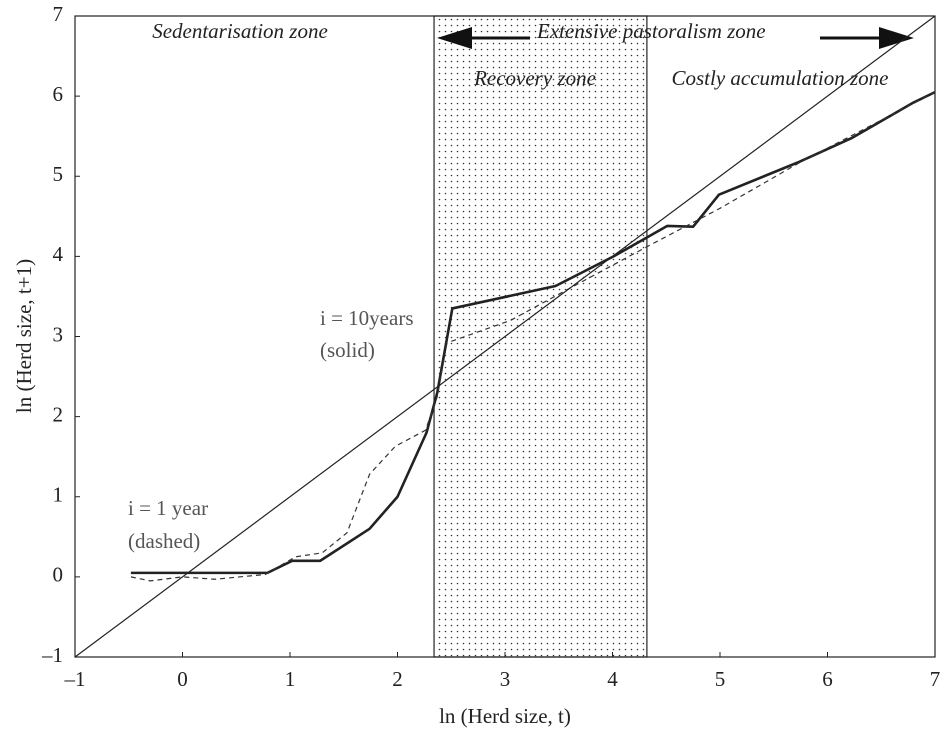 This screenshot has height=734, width=948. Describe the element at coordinates (58, 14) in the screenshot. I see `y-tick-label: 7` at that location.